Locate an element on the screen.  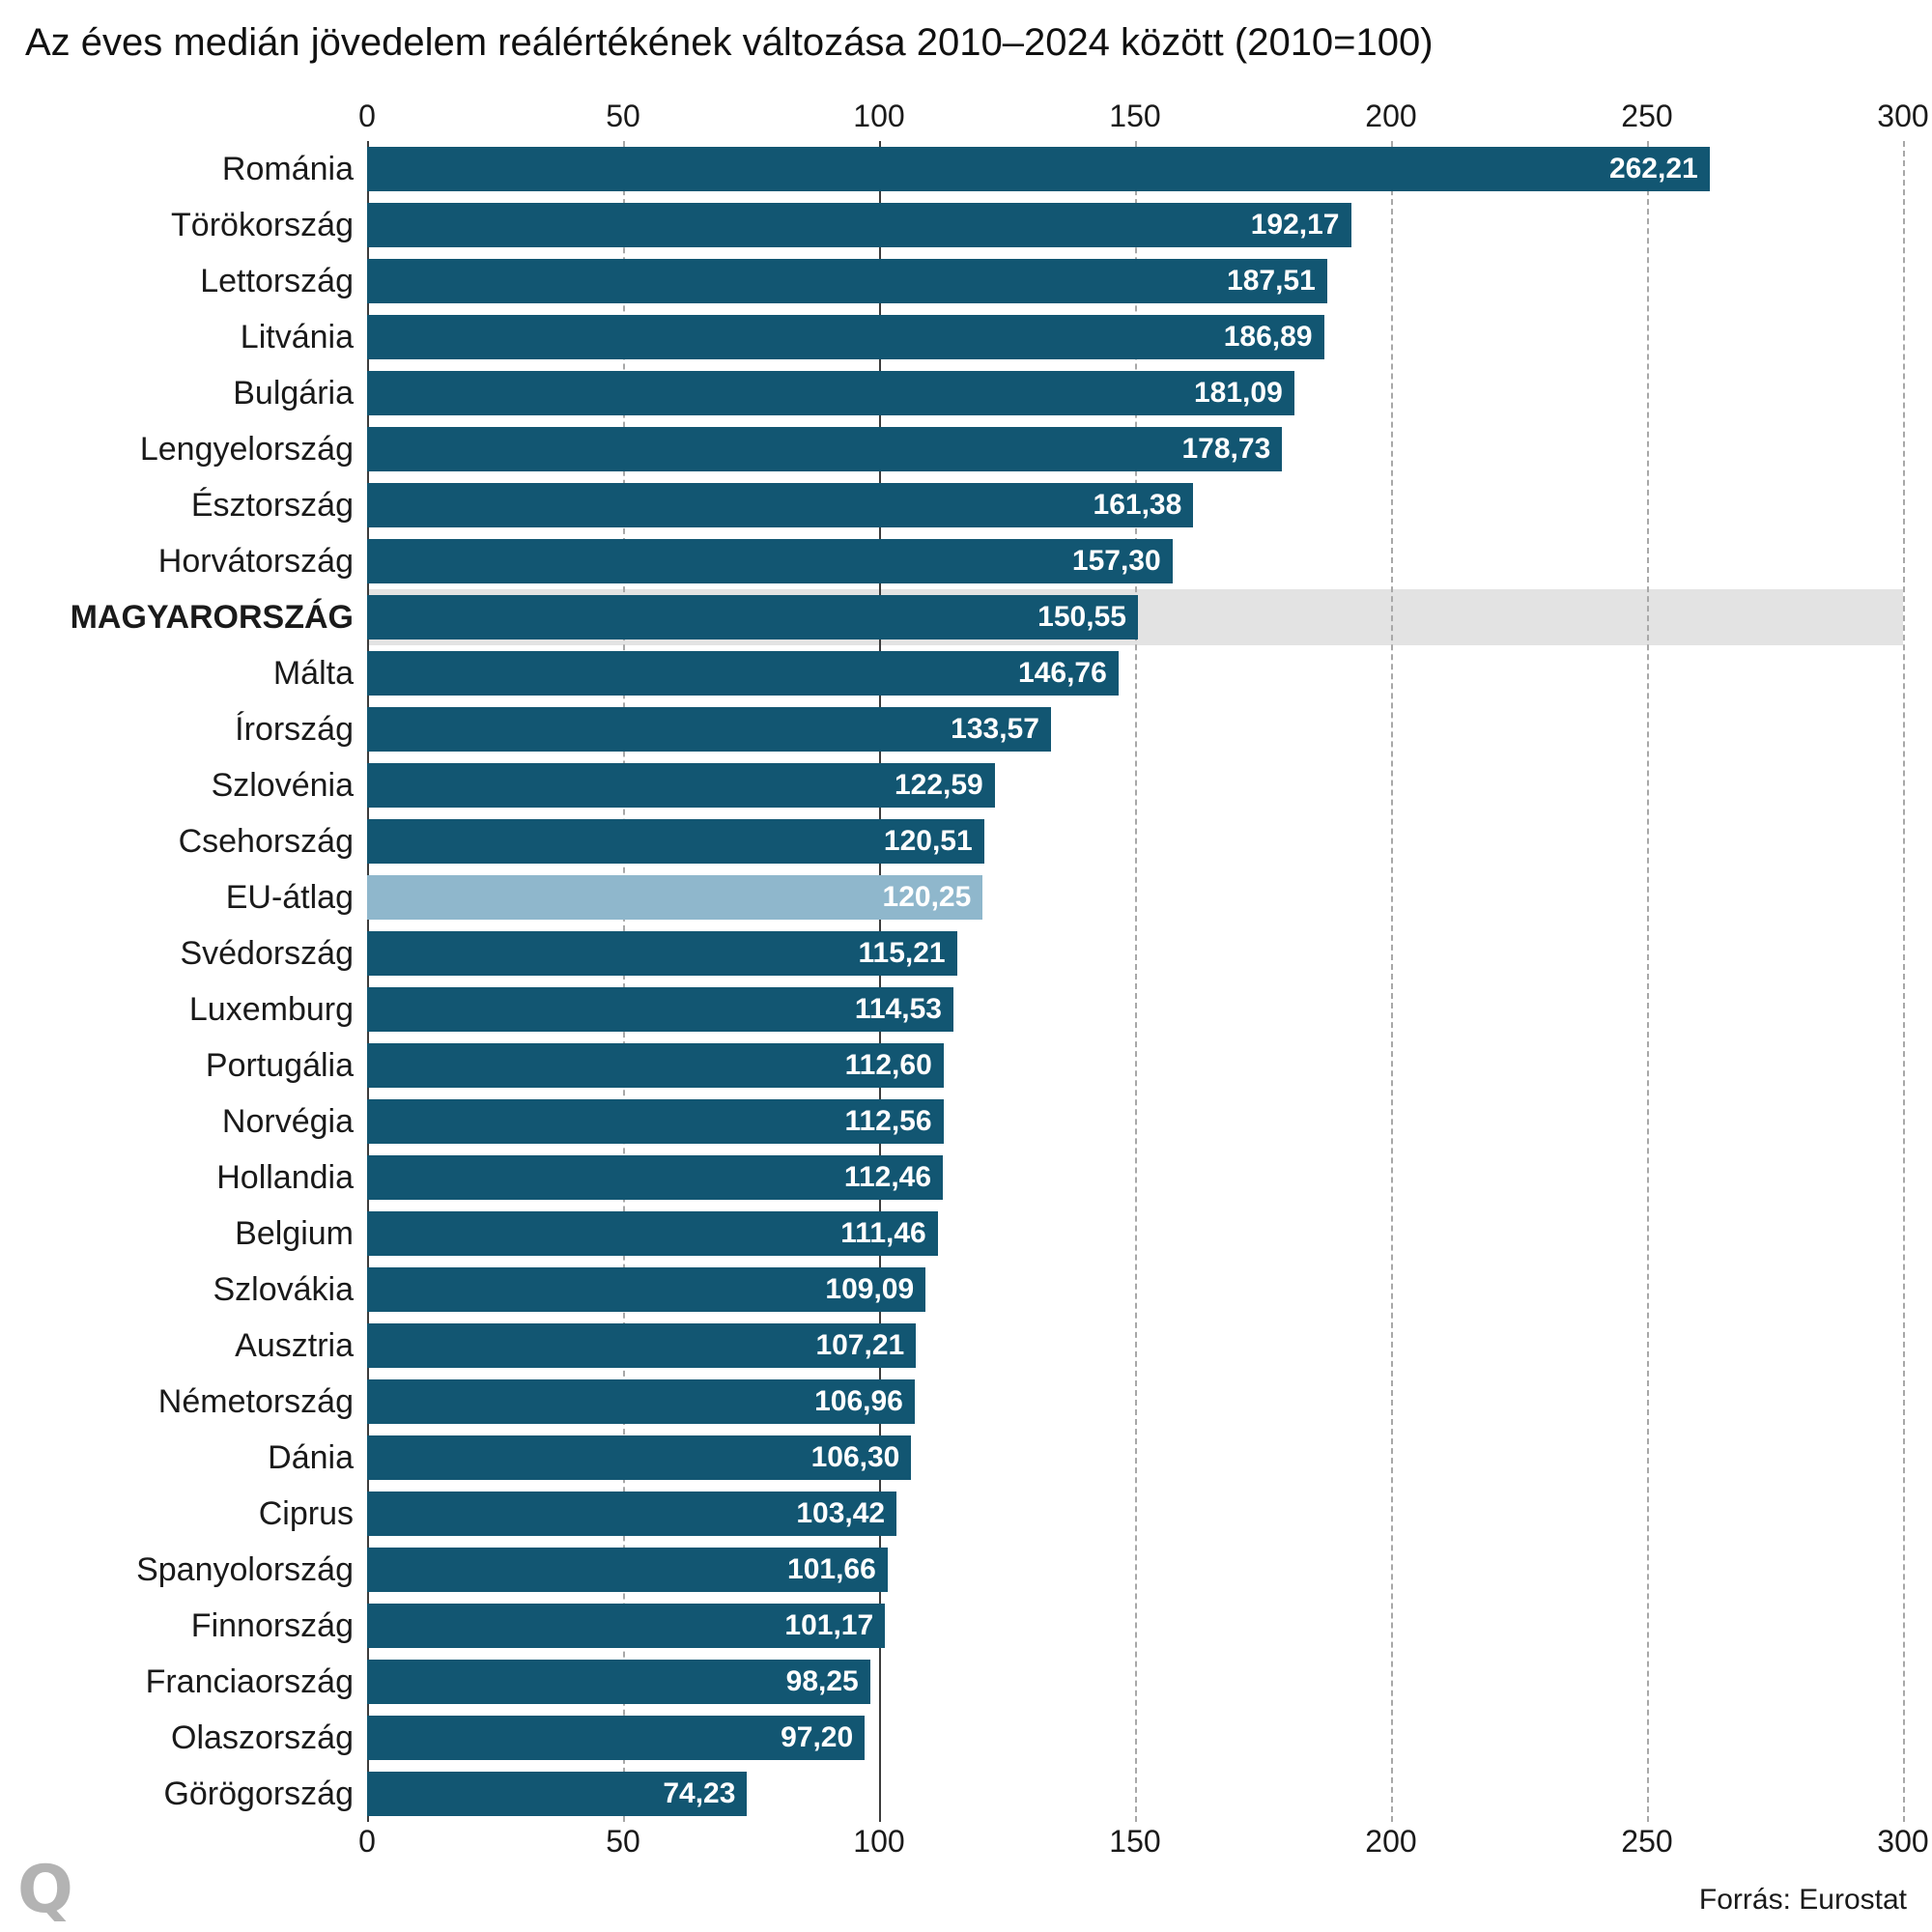
bar-row: Franciaország 98,25 is located at coordinates (966, 1682).